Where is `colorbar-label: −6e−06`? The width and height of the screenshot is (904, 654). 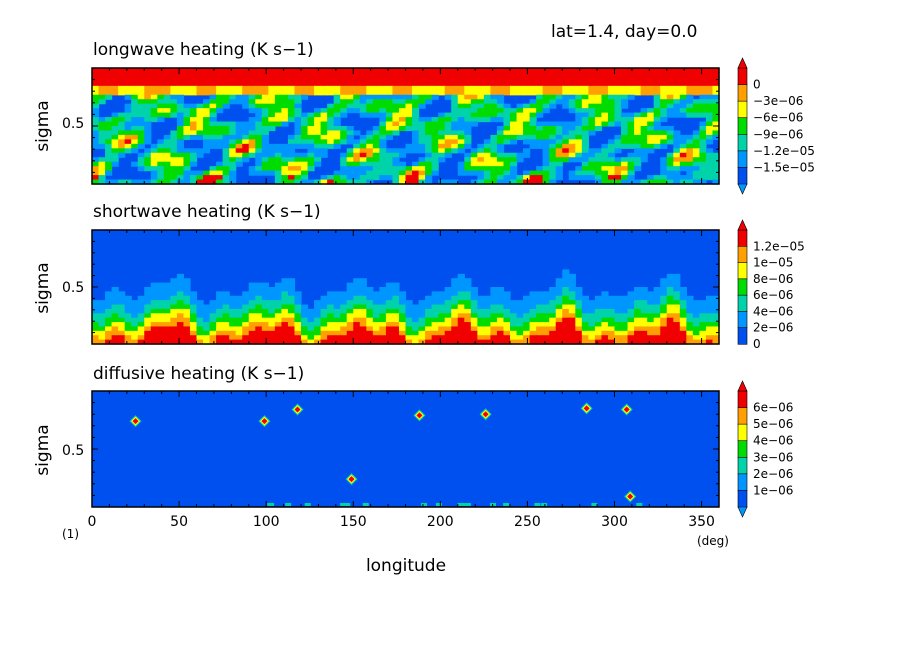
colorbar-label: −6e−06 is located at coordinates (778, 118).